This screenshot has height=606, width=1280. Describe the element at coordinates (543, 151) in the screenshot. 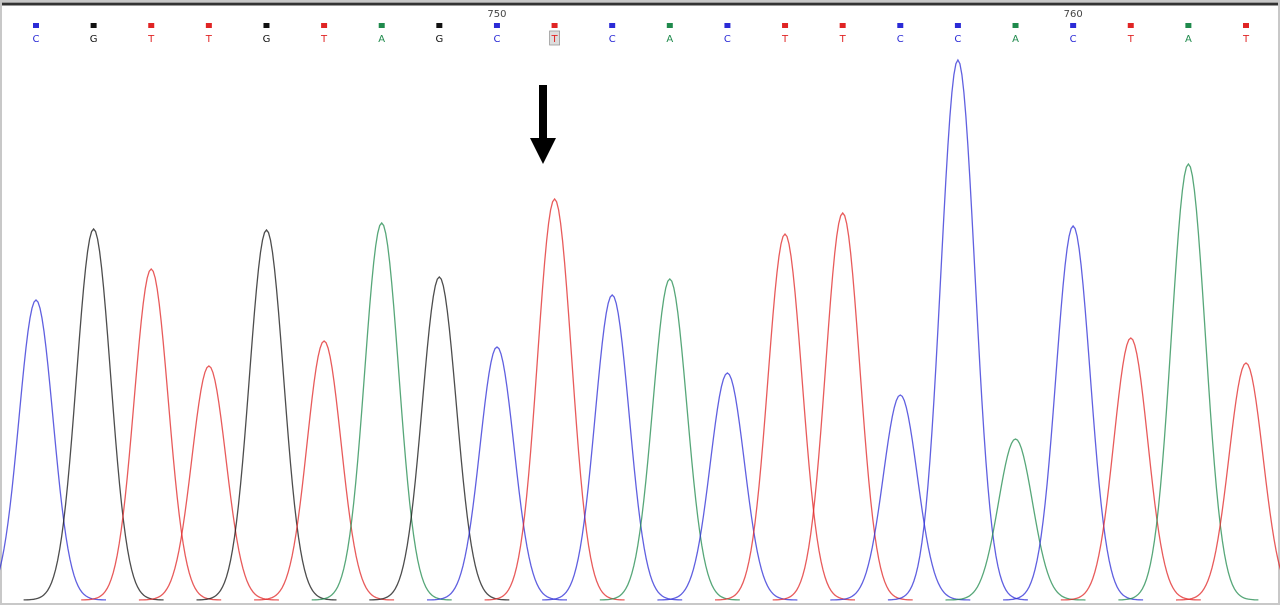

I see `arrow-head` at that location.